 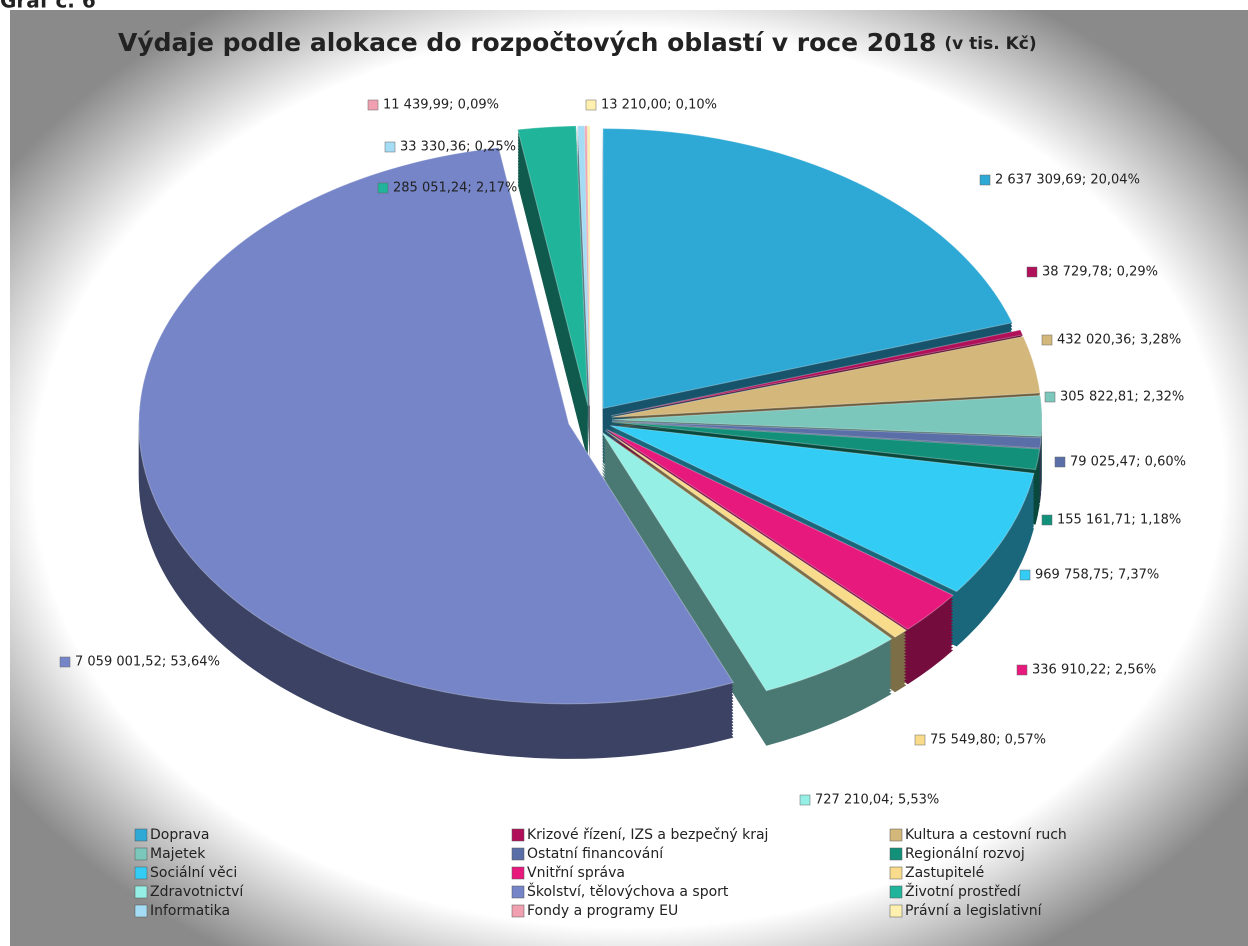 What do you see at coordinates (441, 105) in the screenshot?
I see `data-label: 11 439,99; 0,09%` at bounding box center [441, 105].